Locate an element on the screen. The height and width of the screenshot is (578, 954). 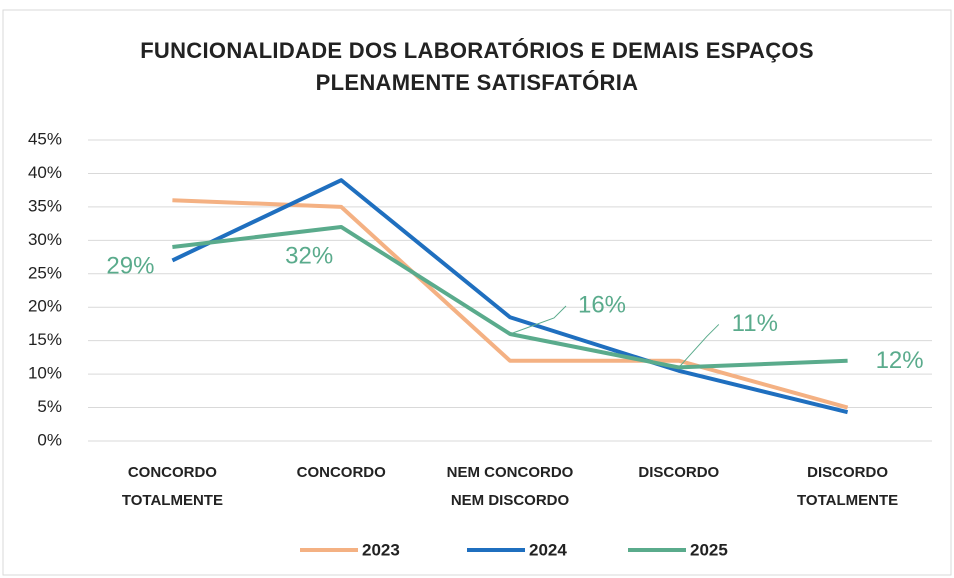
data-label: 11% is located at coordinates (755, 323).